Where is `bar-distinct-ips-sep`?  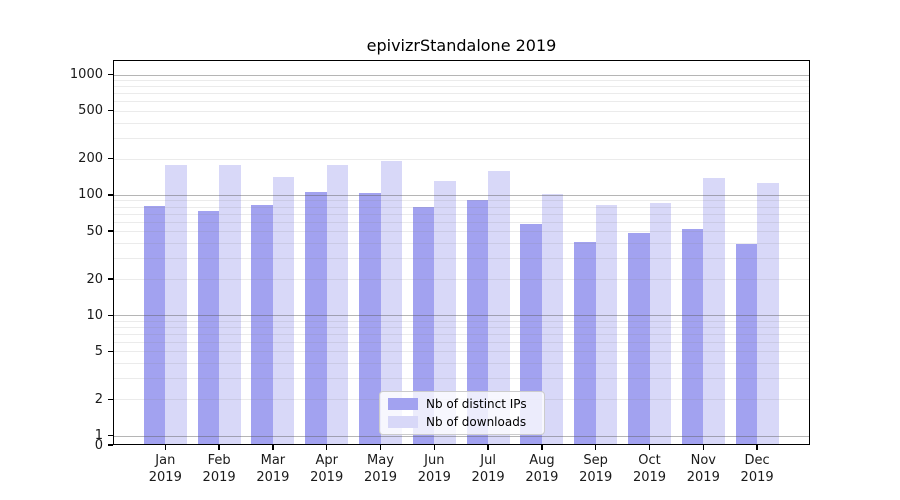 bar-distinct-ips-sep is located at coordinates (585, 343).